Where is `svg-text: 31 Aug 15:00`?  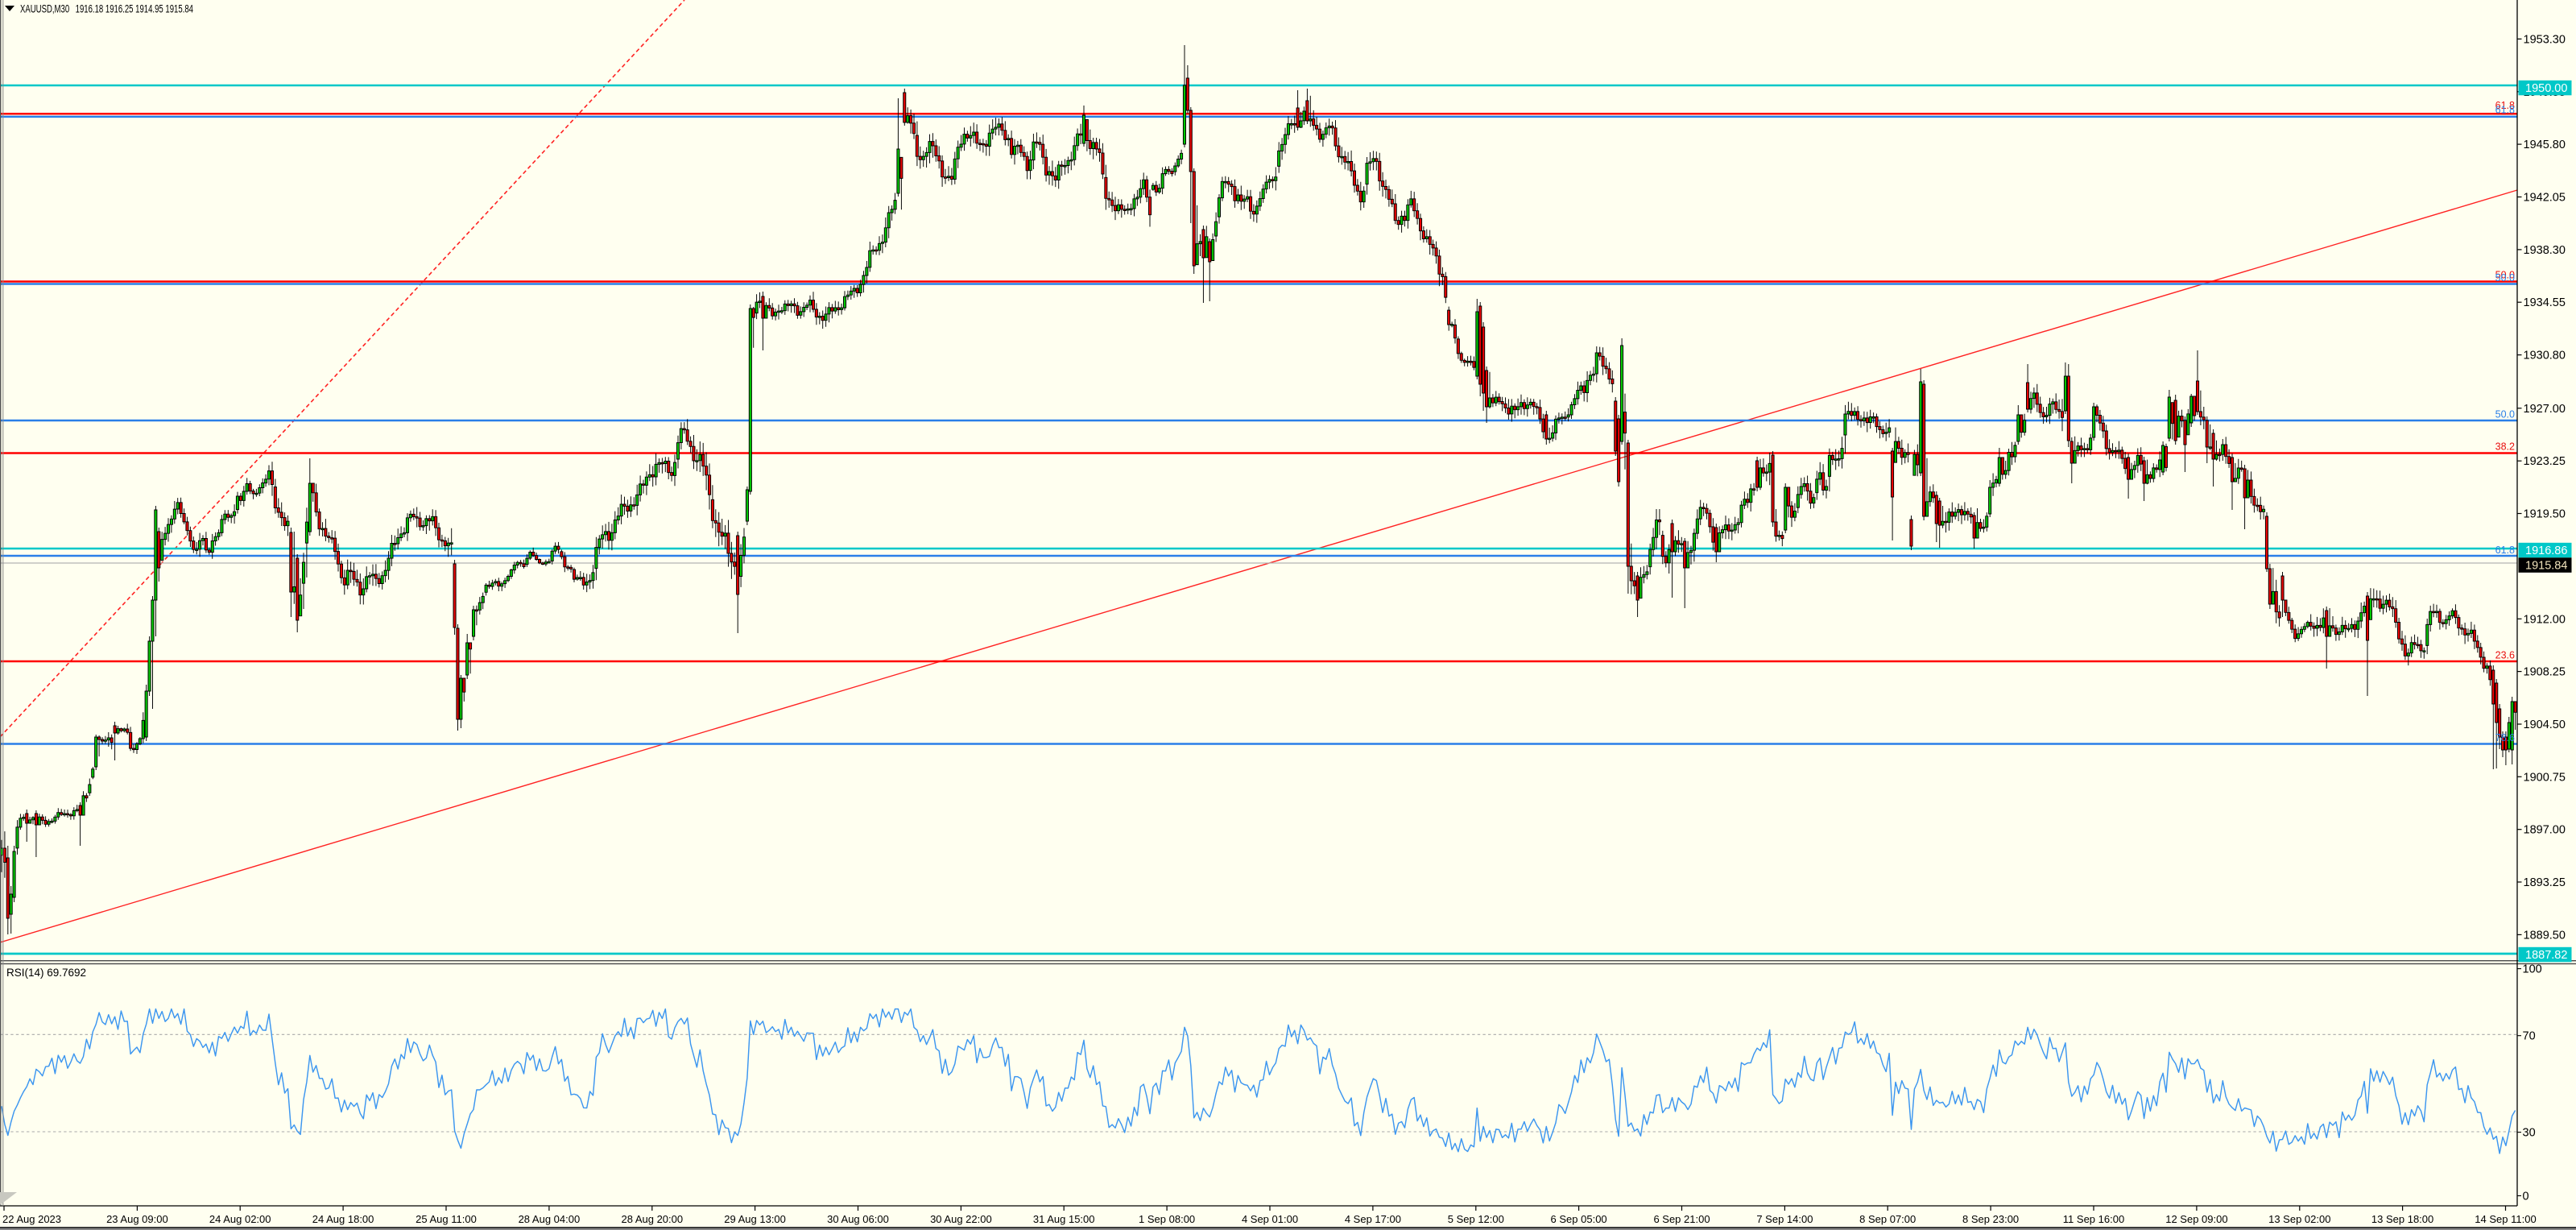 svg-text: 31 Aug 15:00 is located at coordinates (1064, 1219).